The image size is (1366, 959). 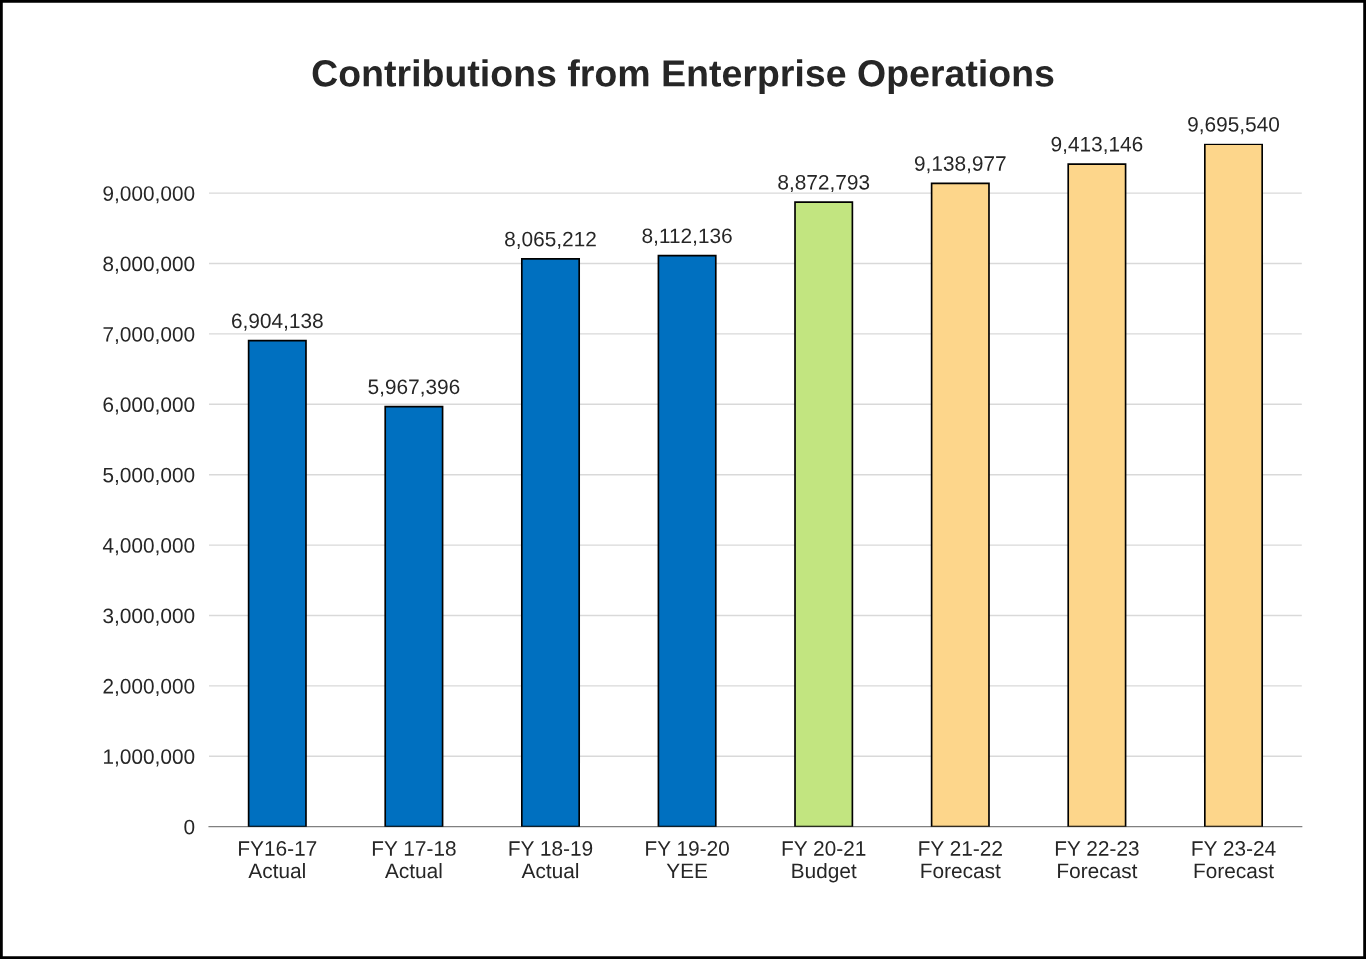 What do you see at coordinates (551, 860) in the screenshot?
I see `x-tick-label: FY 18-19 Actual` at bounding box center [551, 860].